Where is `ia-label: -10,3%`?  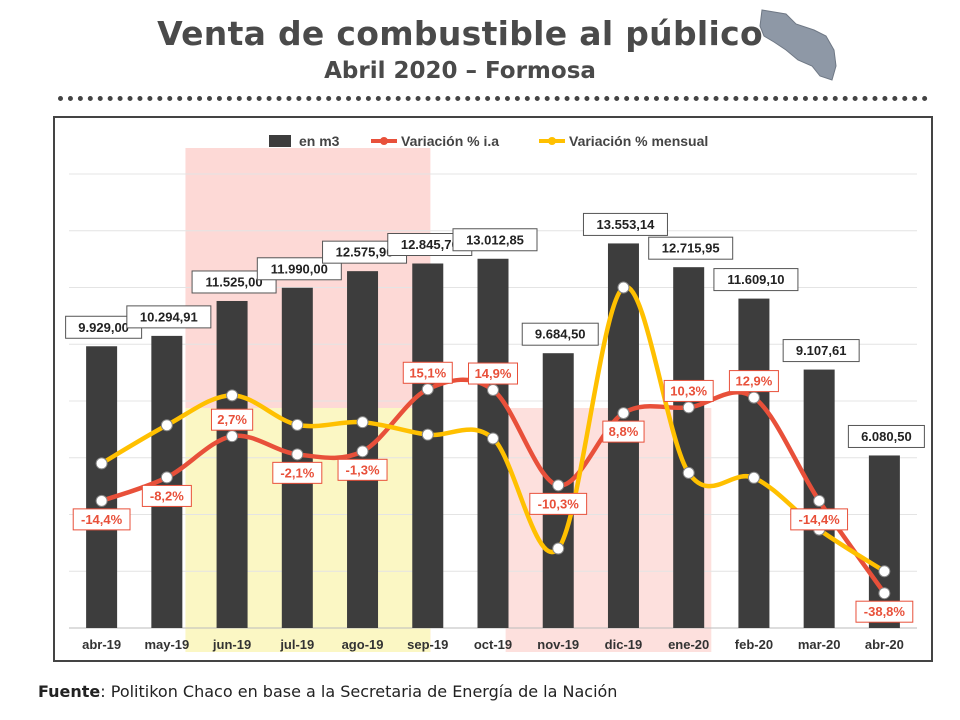 ia-label: -10,3% is located at coordinates (559, 503).